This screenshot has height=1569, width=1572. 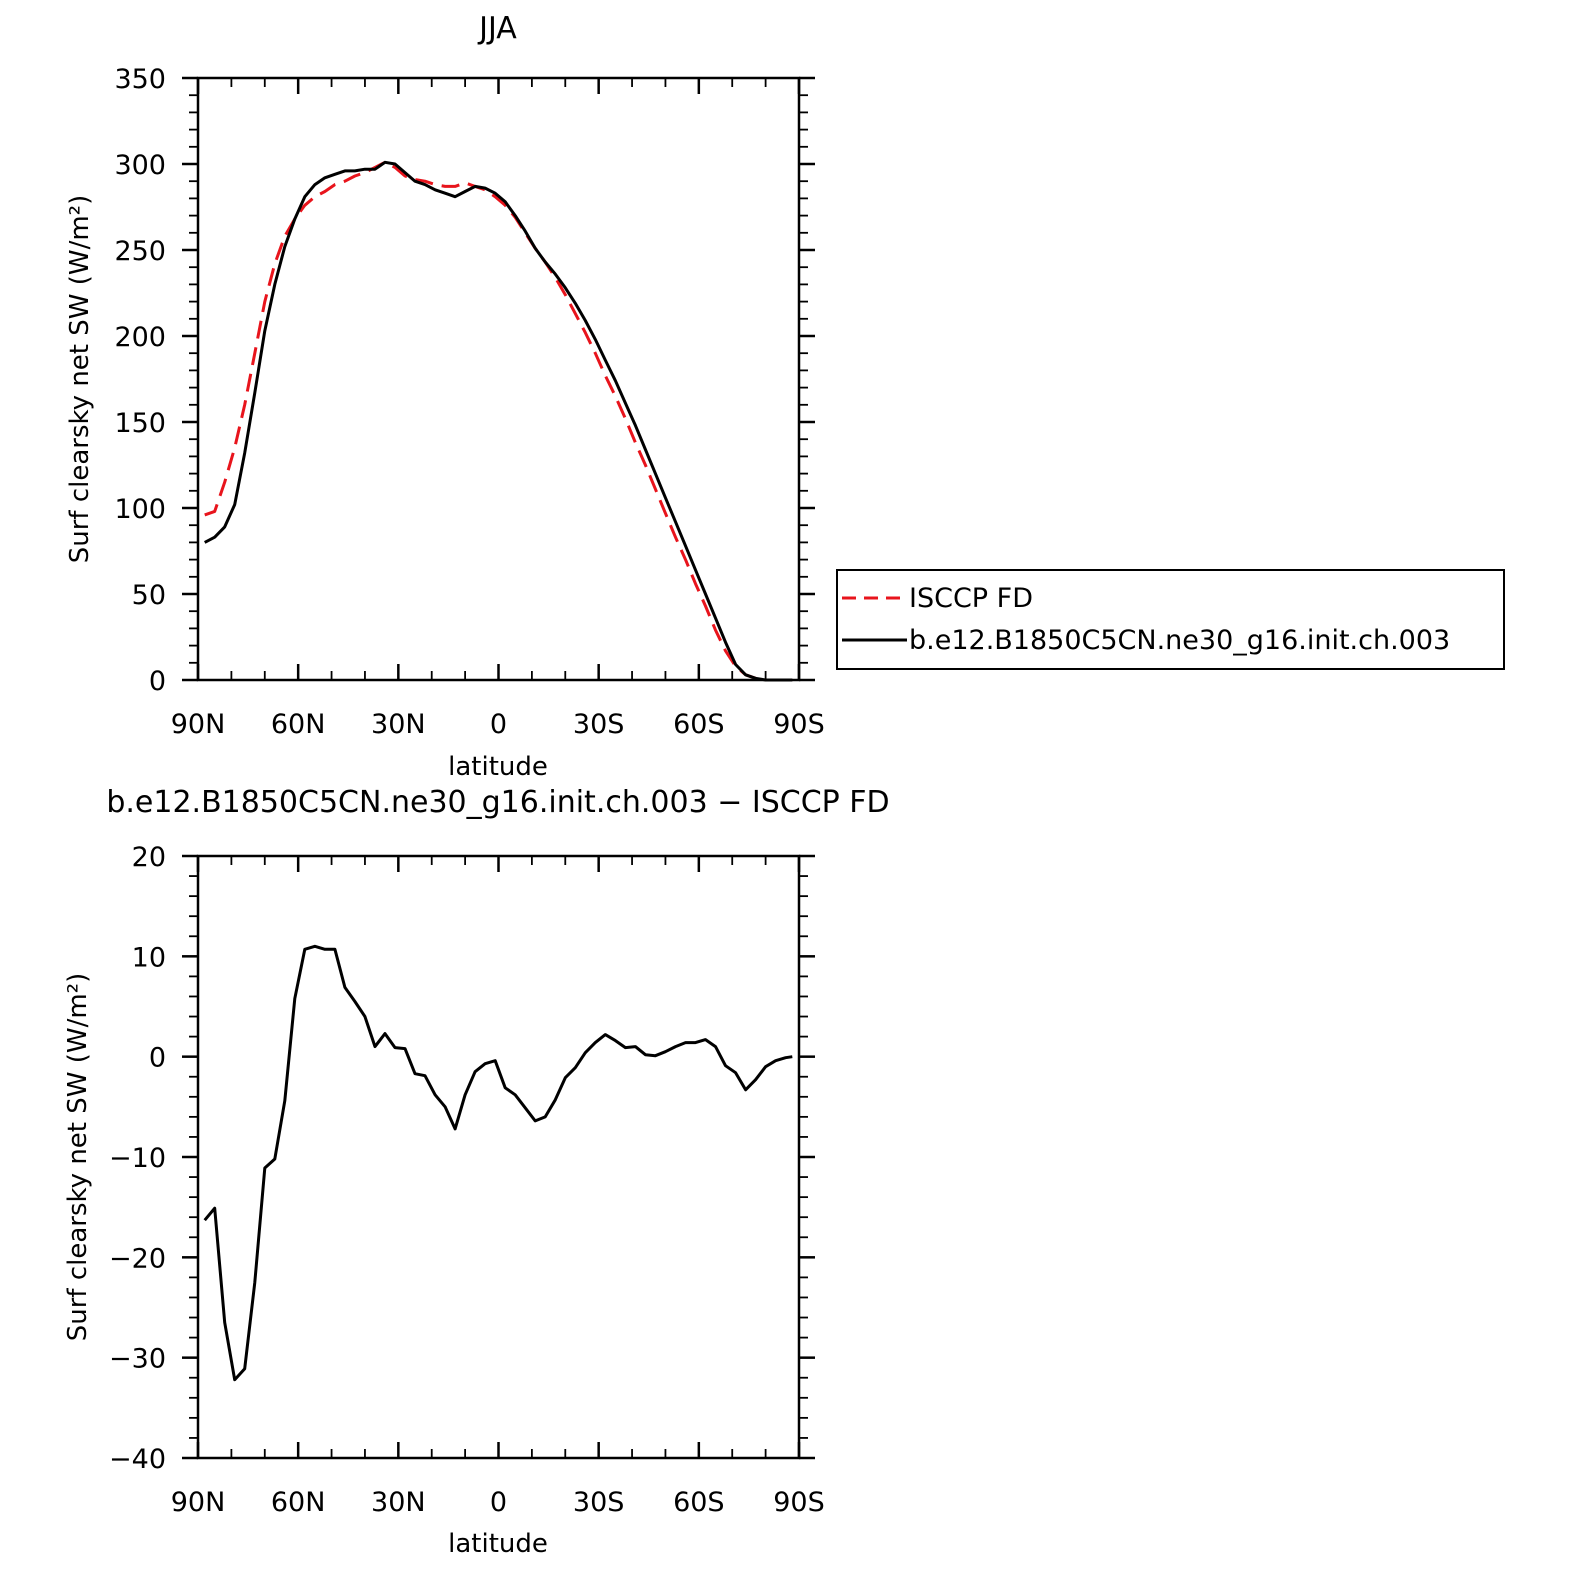 What do you see at coordinates (140, 79) in the screenshot?
I see `y-tick-label: 350` at bounding box center [140, 79].